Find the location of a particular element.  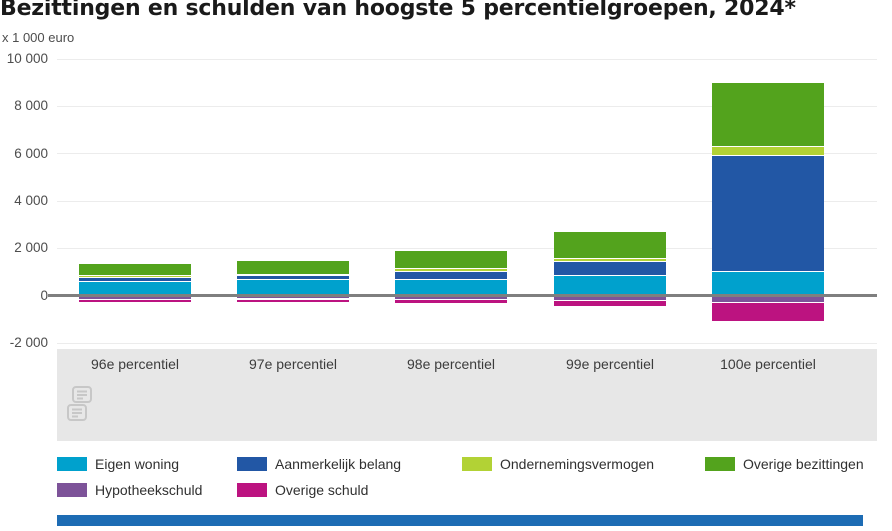

gridline-2000 is located at coordinates (467, 248).